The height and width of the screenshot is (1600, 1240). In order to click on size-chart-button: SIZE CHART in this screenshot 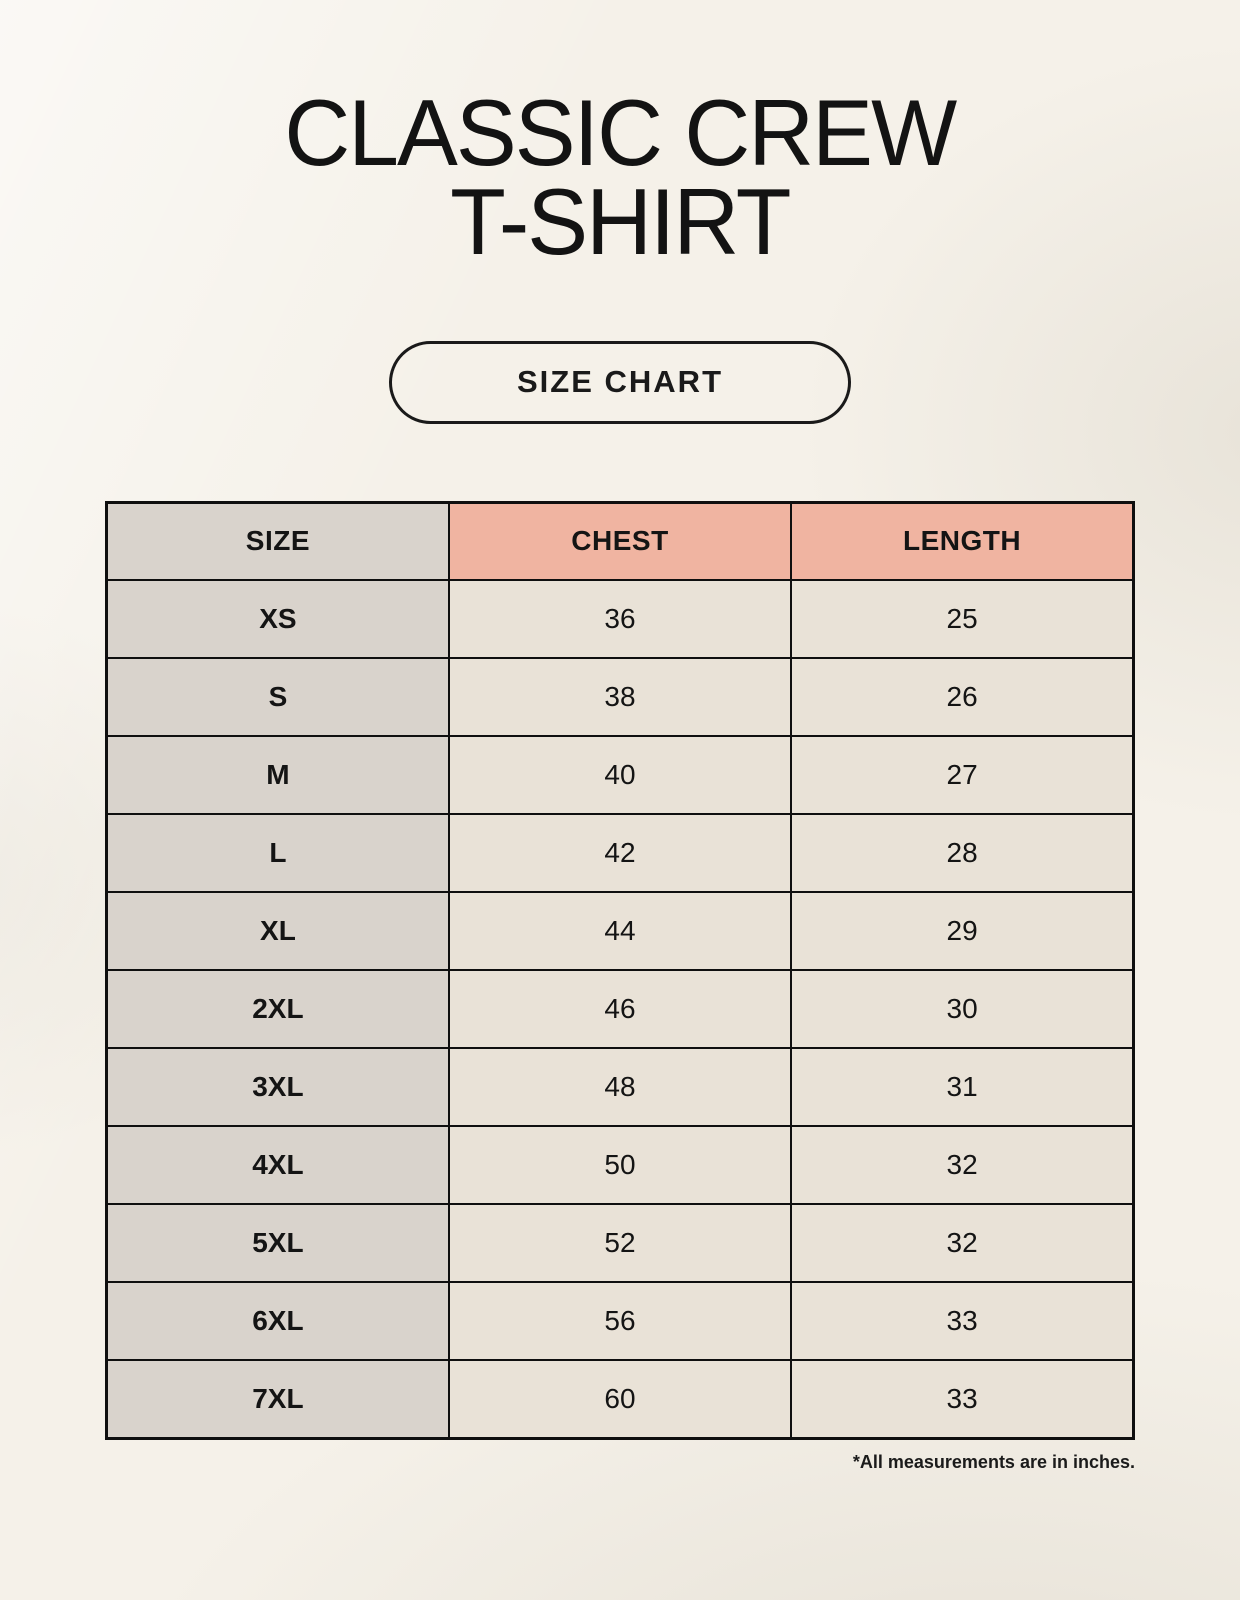, I will do `click(620, 382)`.